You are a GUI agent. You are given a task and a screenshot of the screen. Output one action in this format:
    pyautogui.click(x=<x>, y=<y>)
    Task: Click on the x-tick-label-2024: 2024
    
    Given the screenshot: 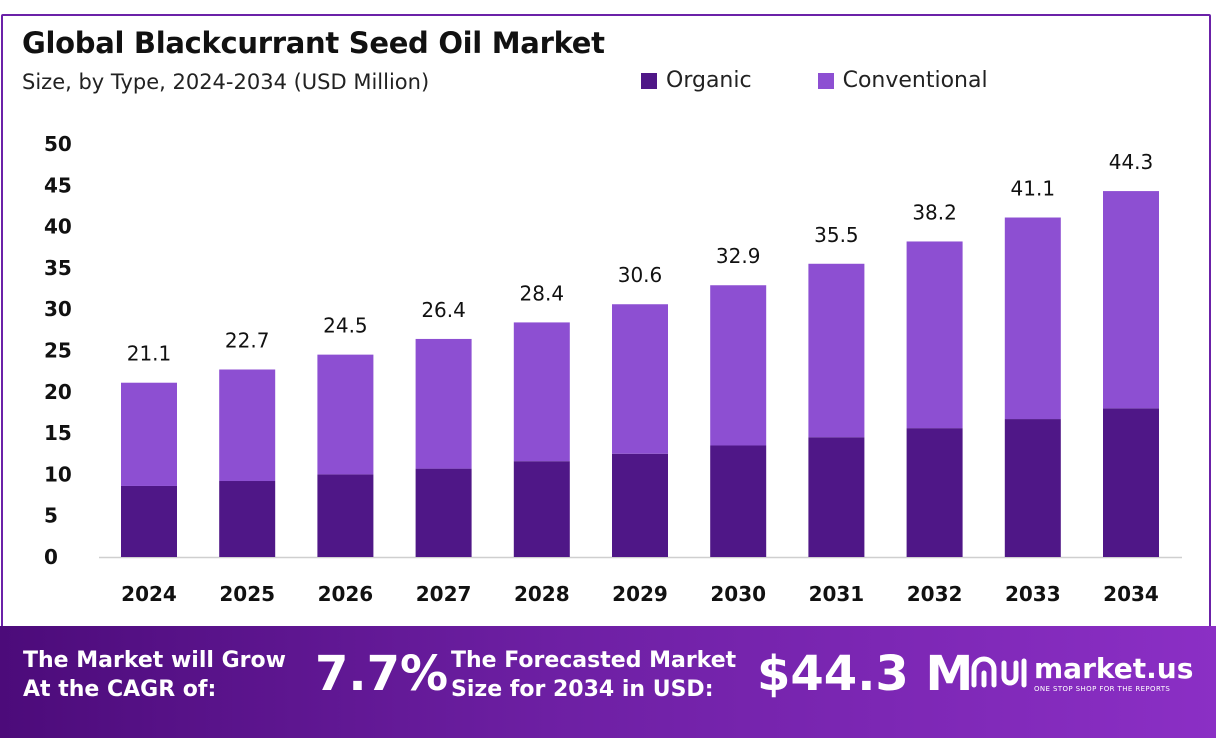 What is the action you would take?
    pyautogui.click(x=149, y=594)
    